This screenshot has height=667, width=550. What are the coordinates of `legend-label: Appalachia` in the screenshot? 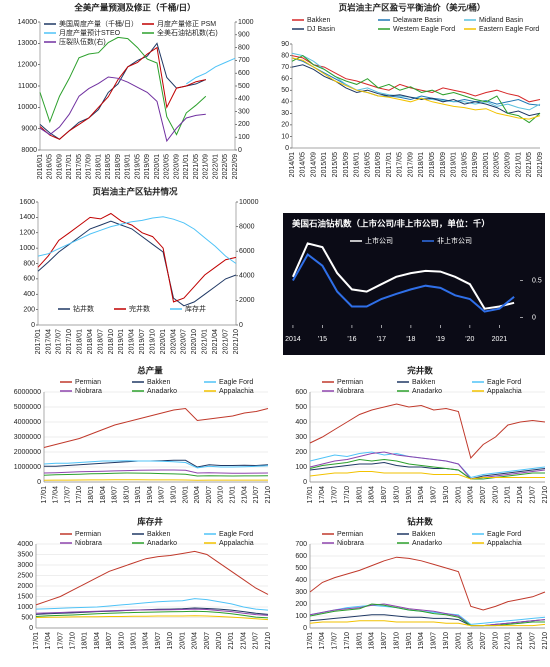 It's located at (504, 543).